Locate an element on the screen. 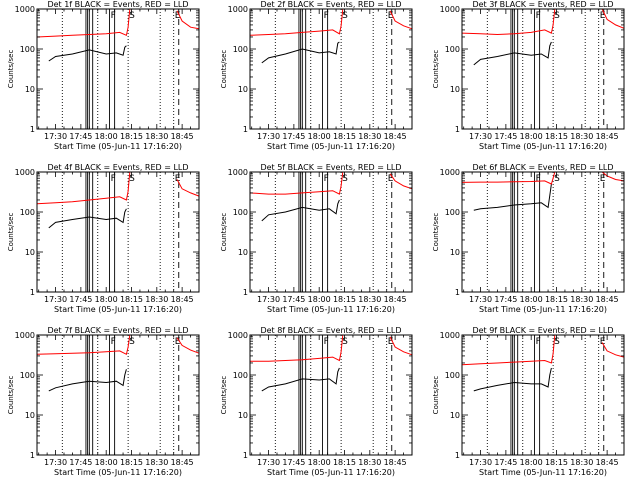 The width and height of the screenshot is (640, 485). panel-title: Det 8f BLACK = Events, RED = LLD is located at coordinates (330, 330).